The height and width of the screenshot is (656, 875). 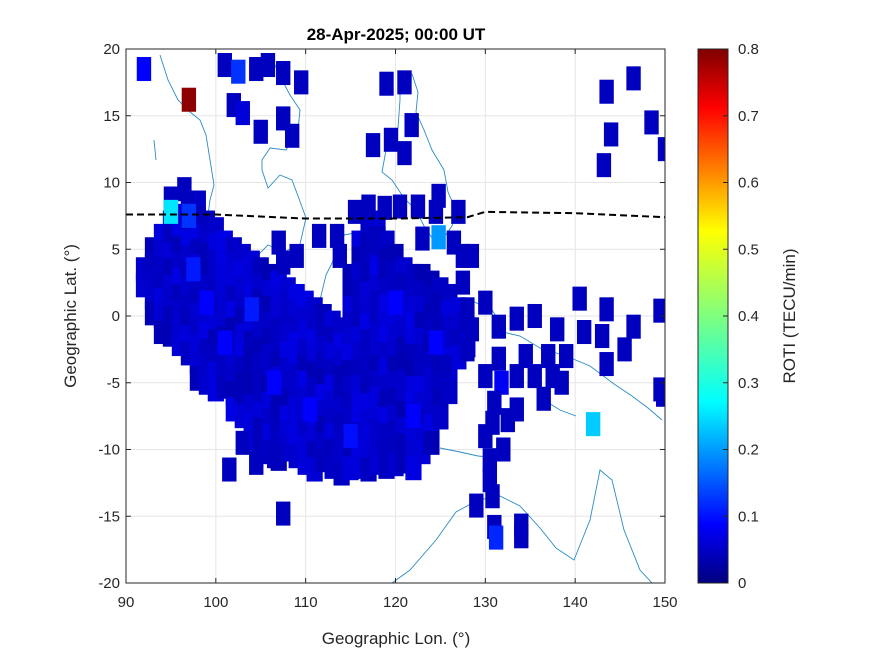 What do you see at coordinates (396, 638) in the screenshot?
I see `x-axis-label: Geographic Lon. (°)` at bounding box center [396, 638].